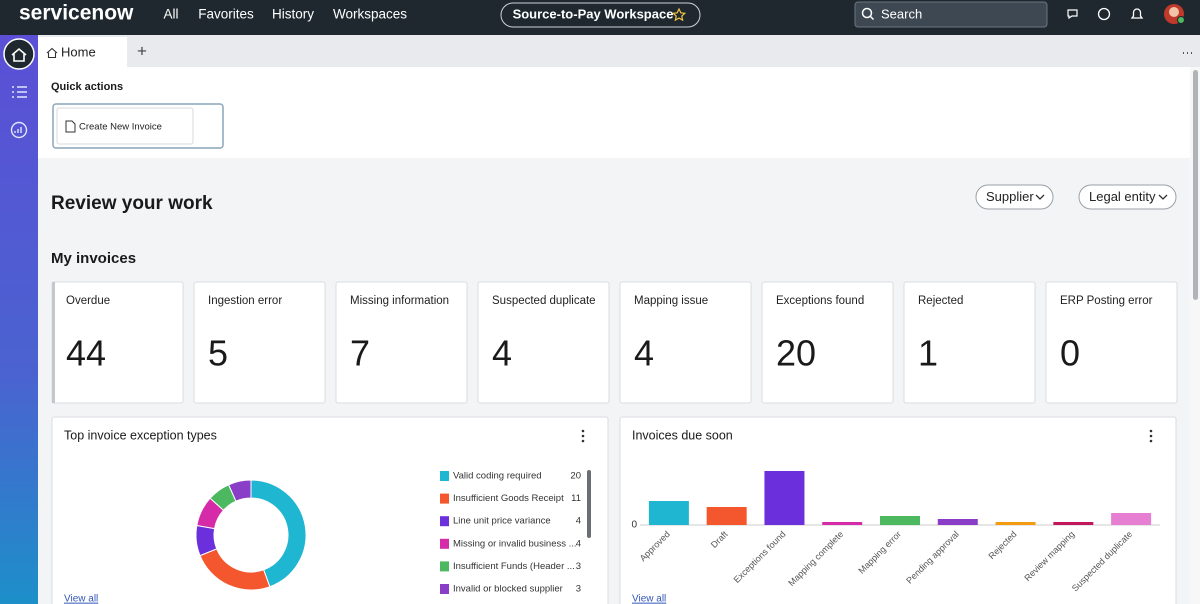 The image size is (1200, 604). I want to click on card-value: 44, so click(86, 353).